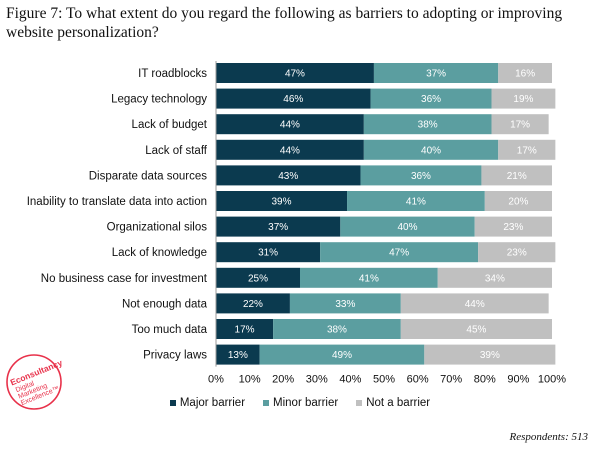 This screenshot has width=604, height=459. I want to click on category-label: Organizational silos, so click(157, 228).